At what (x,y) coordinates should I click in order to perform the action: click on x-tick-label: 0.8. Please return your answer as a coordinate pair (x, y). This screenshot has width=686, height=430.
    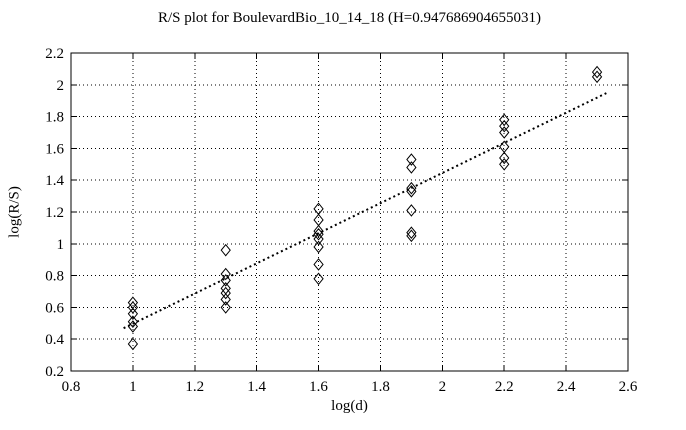
    Looking at the image, I should click on (71, 387).